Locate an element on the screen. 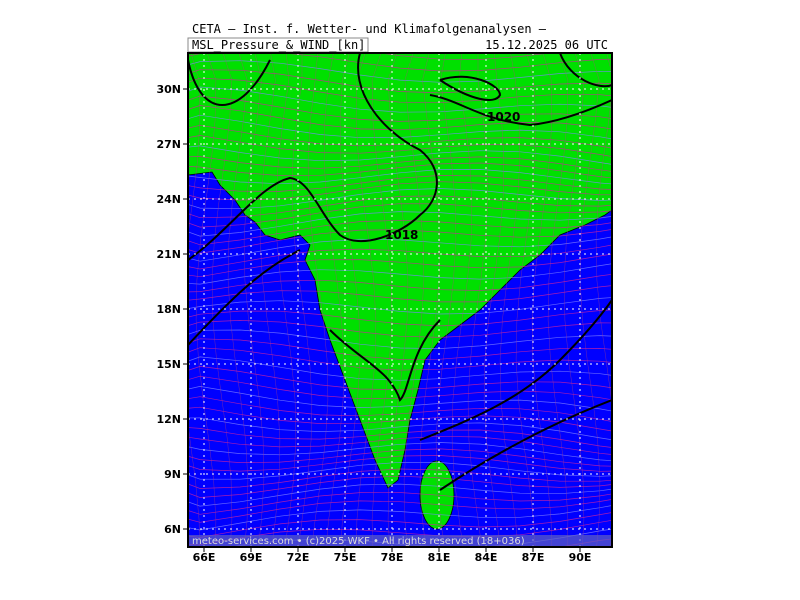  lon-label: 75E is located at coordinates (345, 557).